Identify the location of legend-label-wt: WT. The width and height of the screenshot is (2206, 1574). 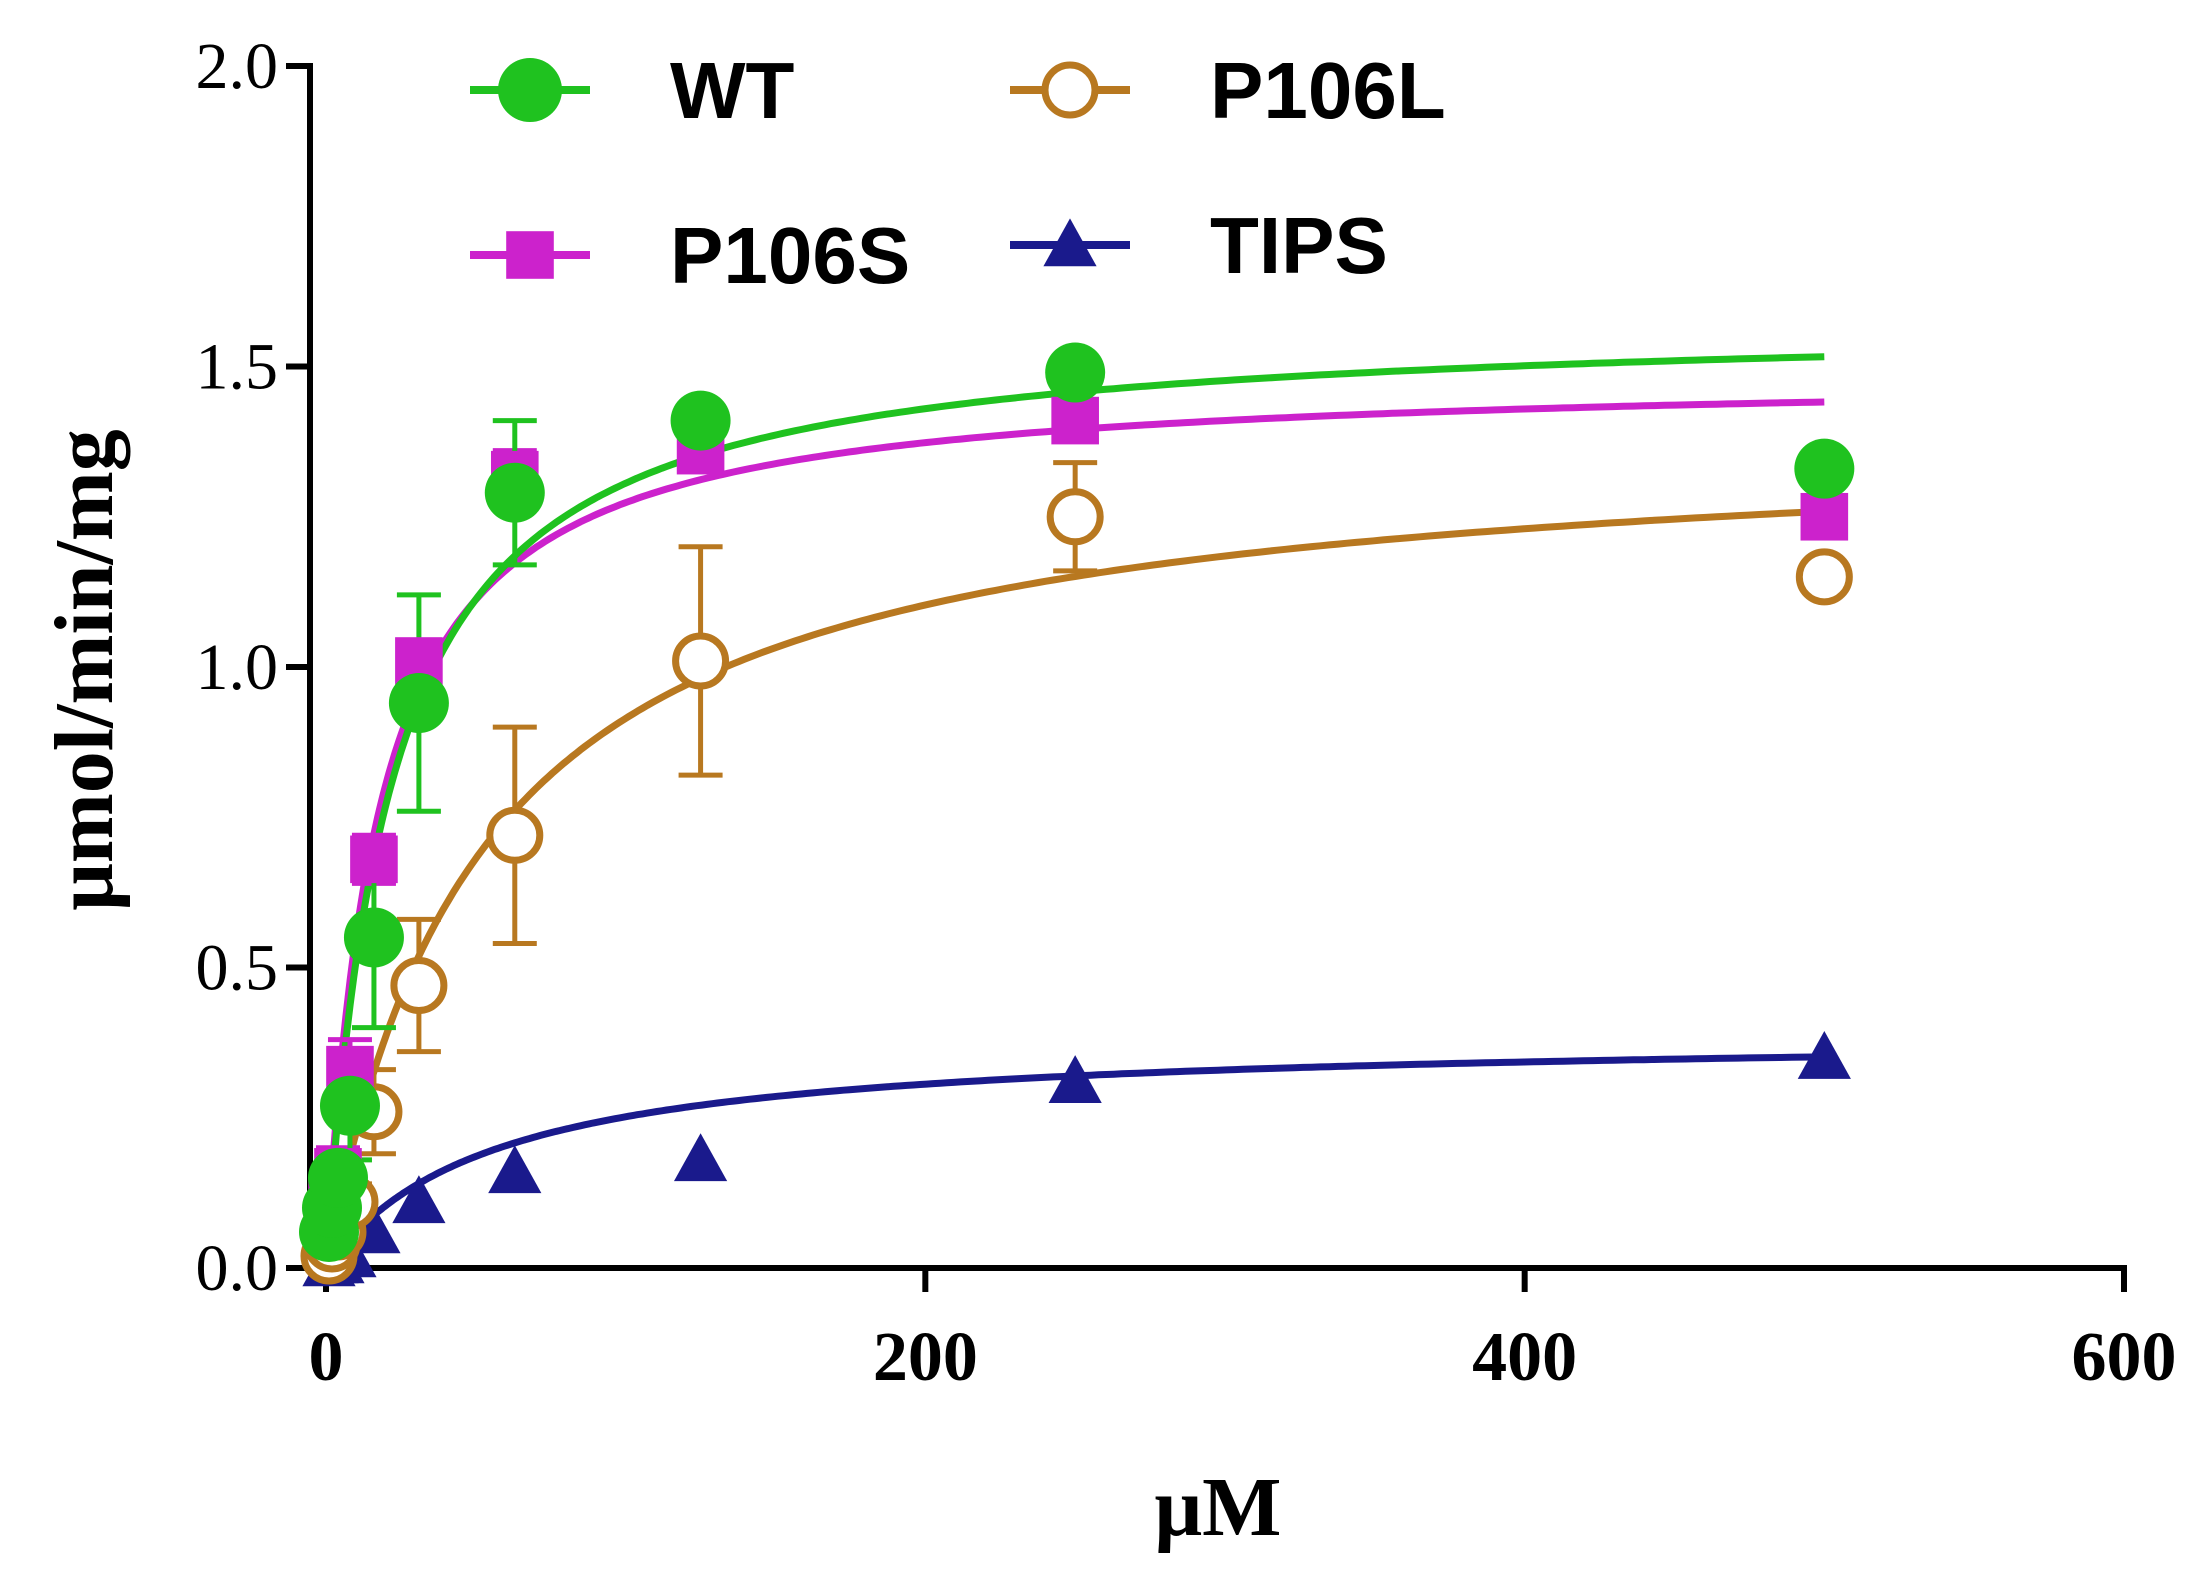
(732, 90).